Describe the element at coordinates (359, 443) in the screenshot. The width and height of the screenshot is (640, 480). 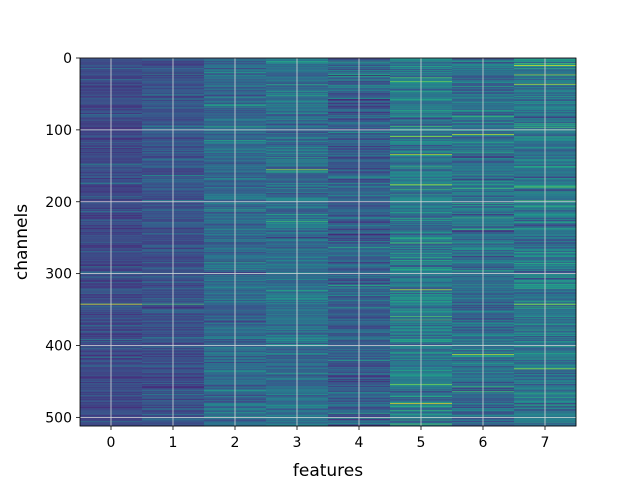
I see `x-tick-label: 4` at that location.